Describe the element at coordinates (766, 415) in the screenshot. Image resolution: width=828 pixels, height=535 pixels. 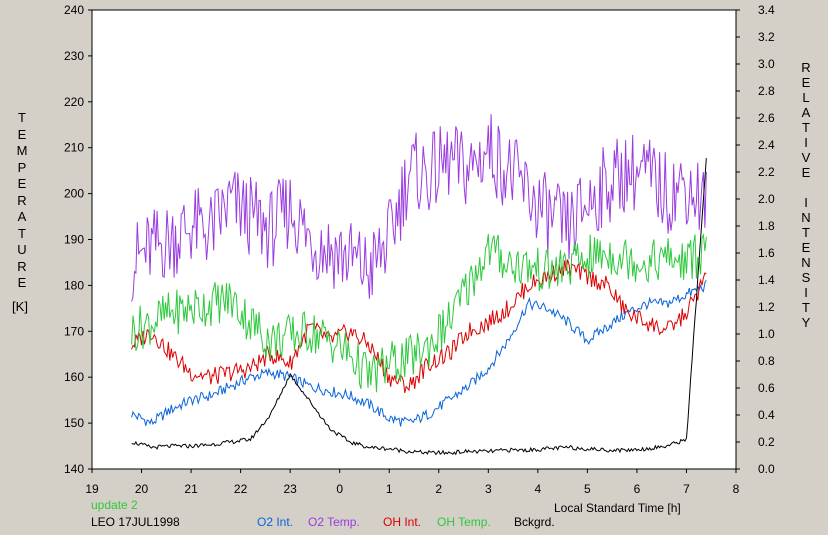
I see `y-right-tick-label: 0.4` at that location.